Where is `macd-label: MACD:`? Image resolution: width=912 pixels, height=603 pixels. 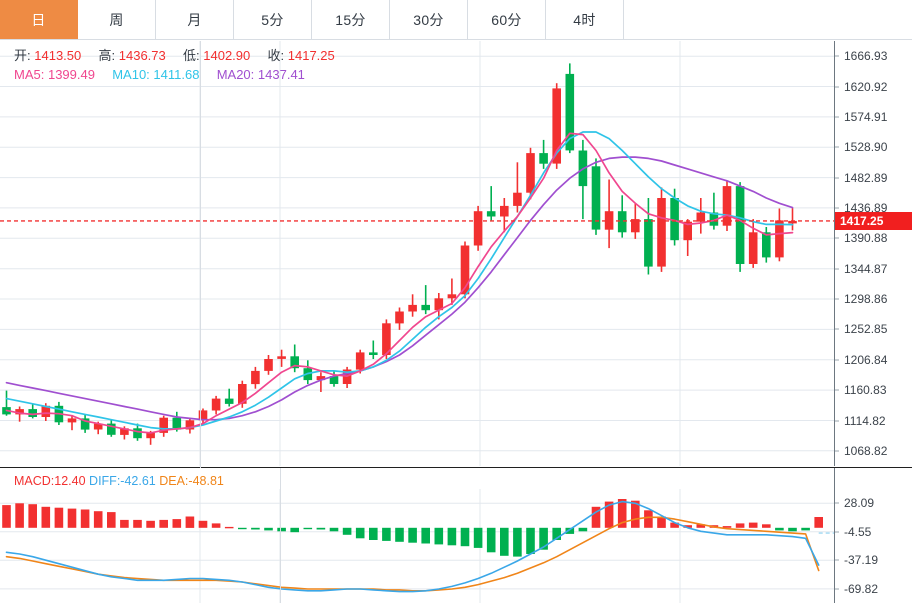
macd-label: MACD: is located at coordinates (34, 481).